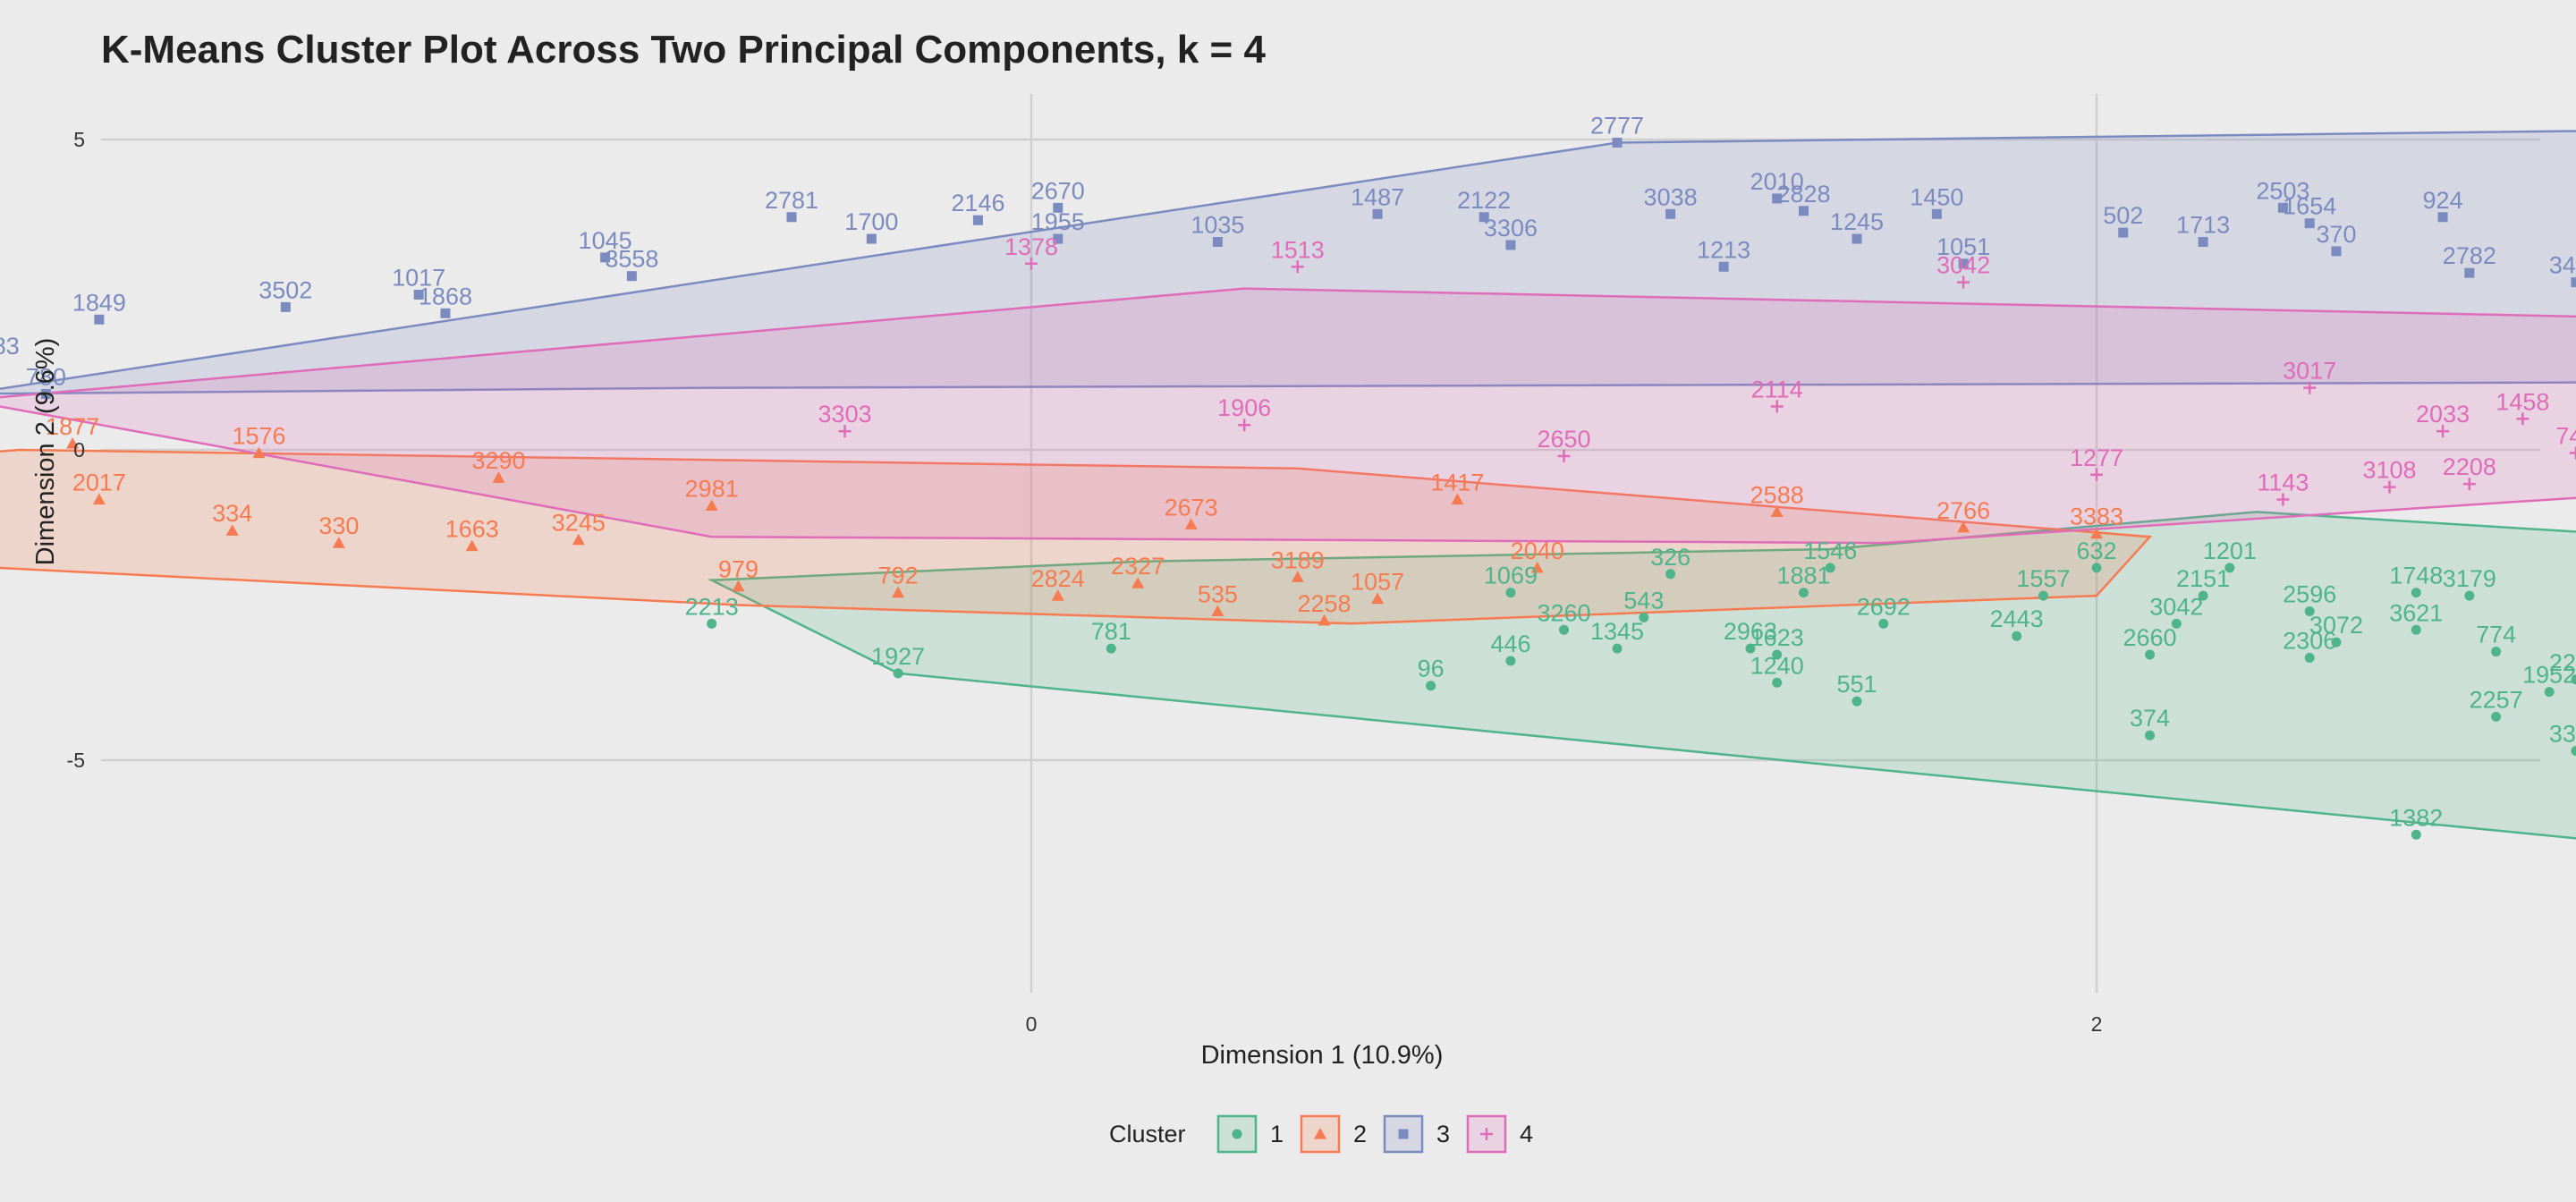 The width and height of the screenshot is (2576, 1202). I want to click on cluster-3-point-label: 1245, so click(1857, 221).